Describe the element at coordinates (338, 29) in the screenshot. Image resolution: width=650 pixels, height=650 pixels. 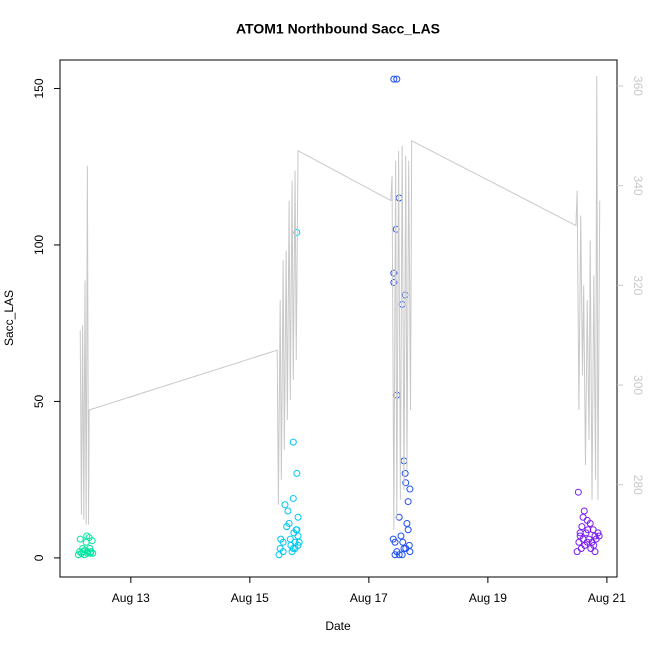
I see `chart-title: ATOM1 Northbound Sacc_LAS` at that location.